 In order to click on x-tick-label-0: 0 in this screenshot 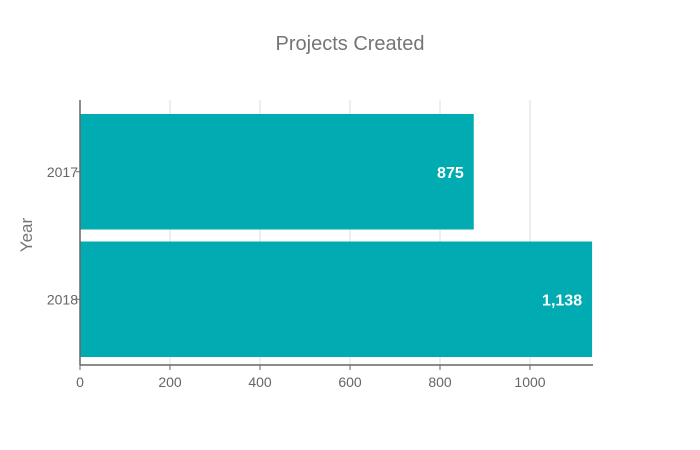, I will do `click(80, 382)`.